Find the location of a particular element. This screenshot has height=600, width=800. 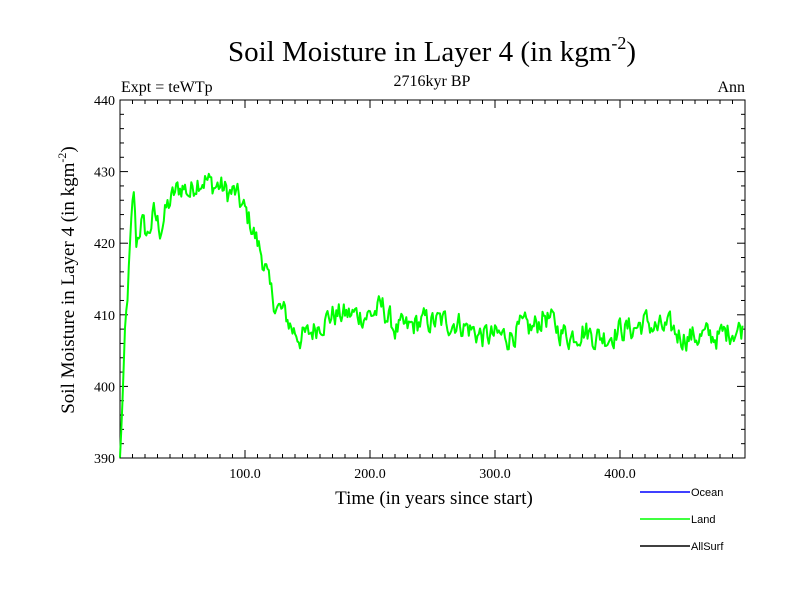

y-tick-label: 430 is located at coordinates (104, 173).